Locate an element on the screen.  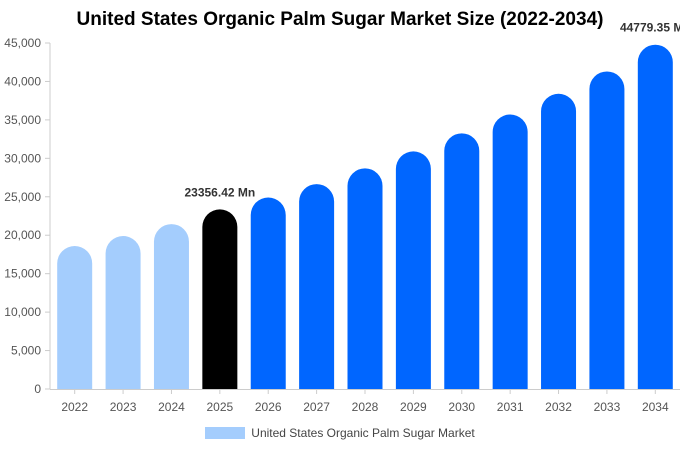
bar-2031 is located at coordinates (510, 252).